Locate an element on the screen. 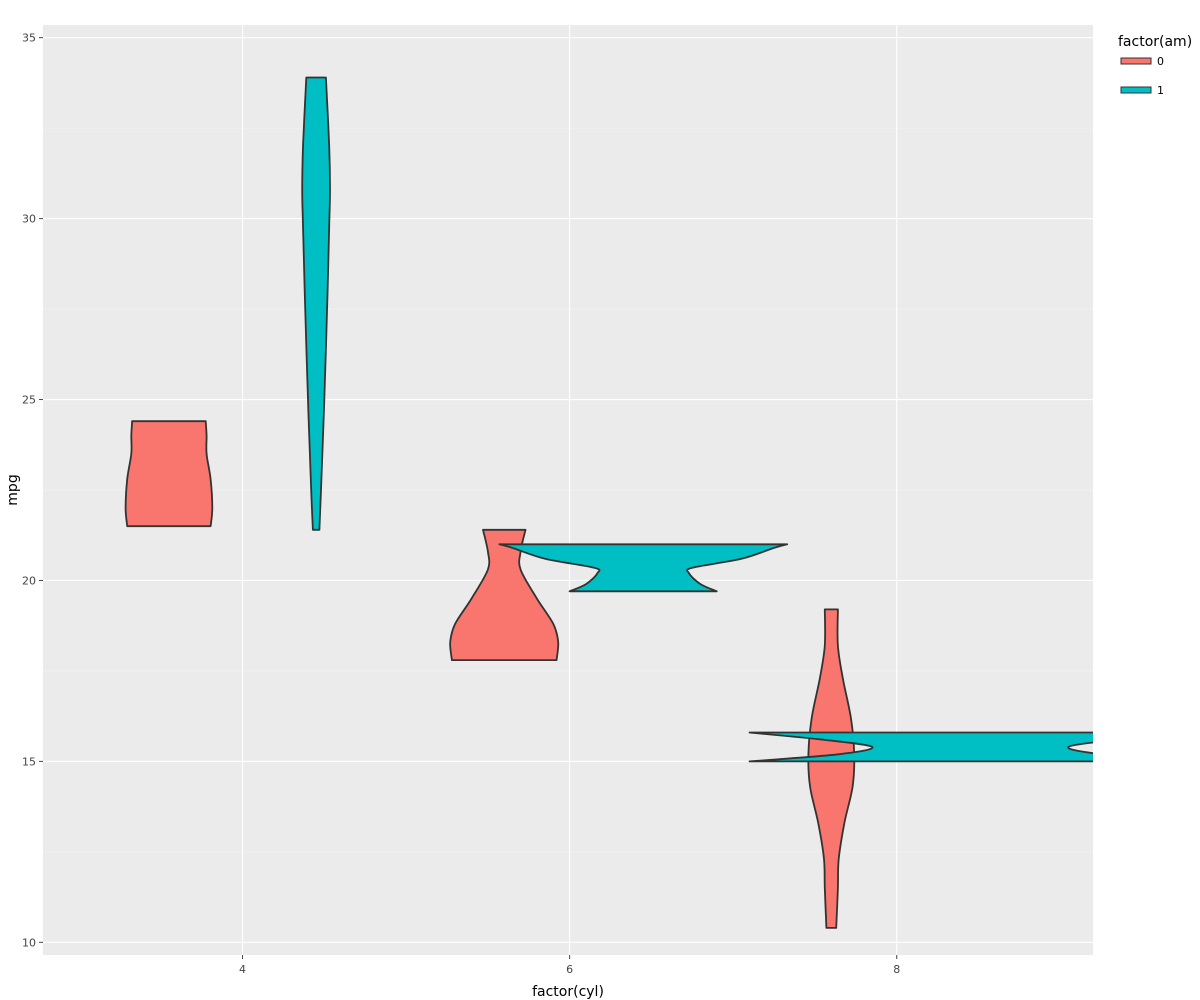 The height and width of the screenshot is (1000, 1200). y-axis-title: mpg is located at coordinates (13, 489).